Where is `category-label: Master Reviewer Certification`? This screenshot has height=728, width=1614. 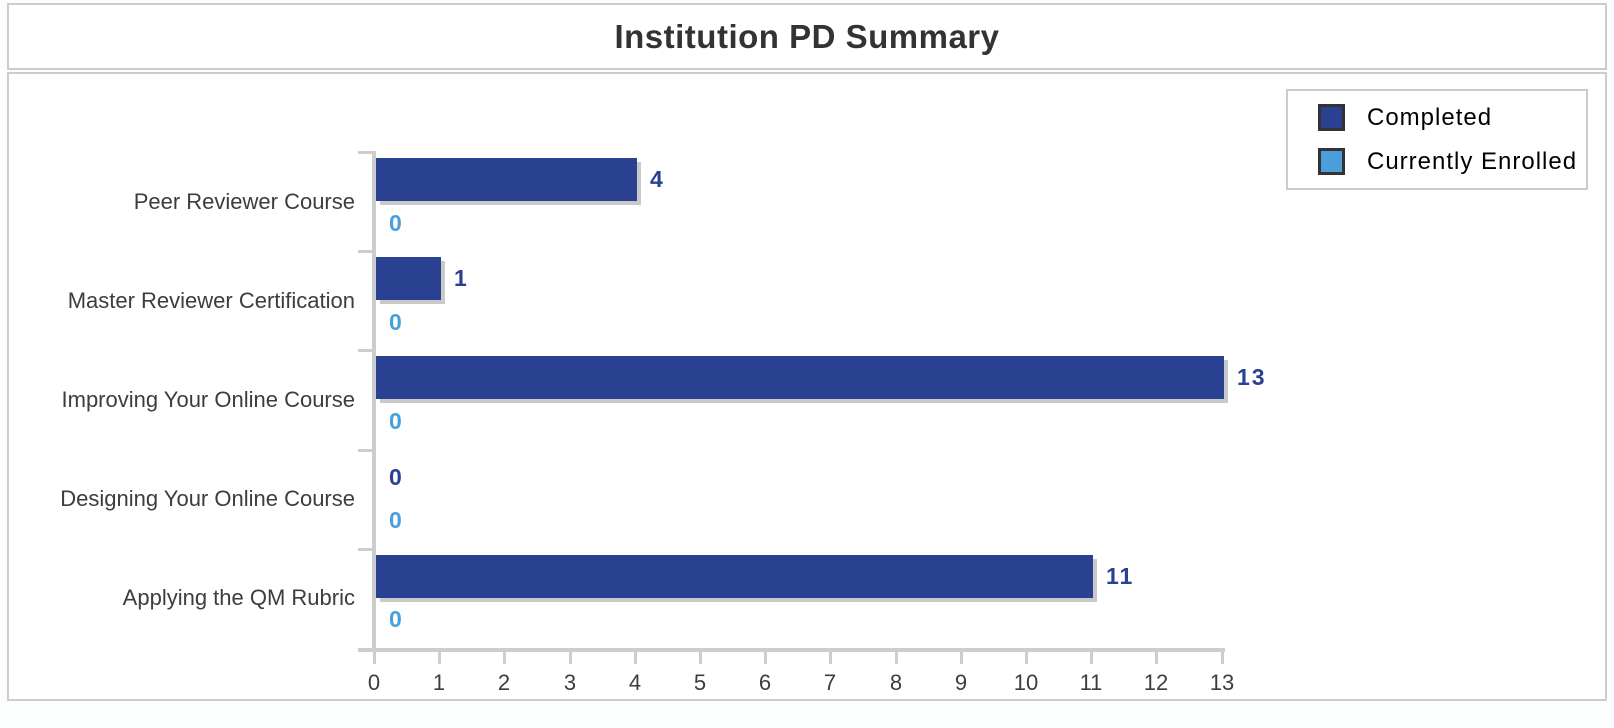 category-label: Master Reviewer Certification is located at coordinates (211, 300).